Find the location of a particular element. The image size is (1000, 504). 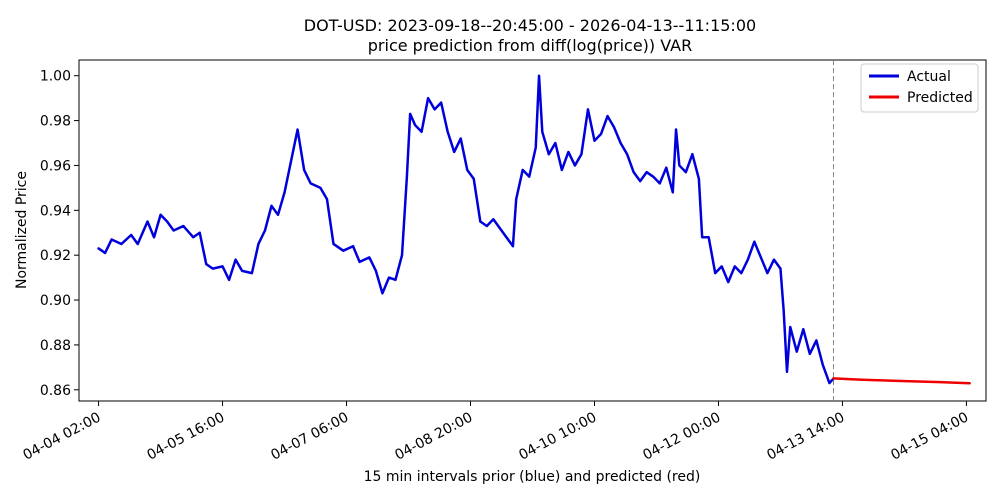

y-tick-label: 0.92 is located at coordinates (55, 256).